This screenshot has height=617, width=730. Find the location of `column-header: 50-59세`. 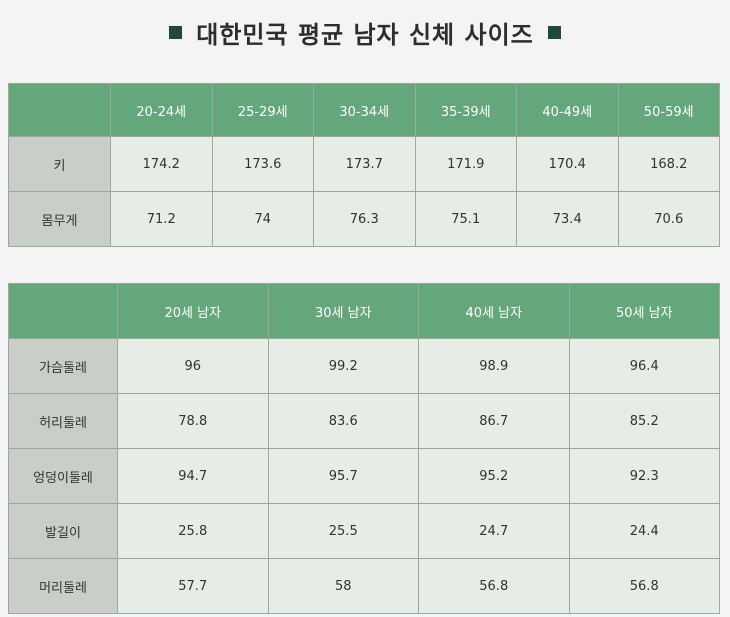

column-header: 50-59세 is located at coordinates (668, 110).